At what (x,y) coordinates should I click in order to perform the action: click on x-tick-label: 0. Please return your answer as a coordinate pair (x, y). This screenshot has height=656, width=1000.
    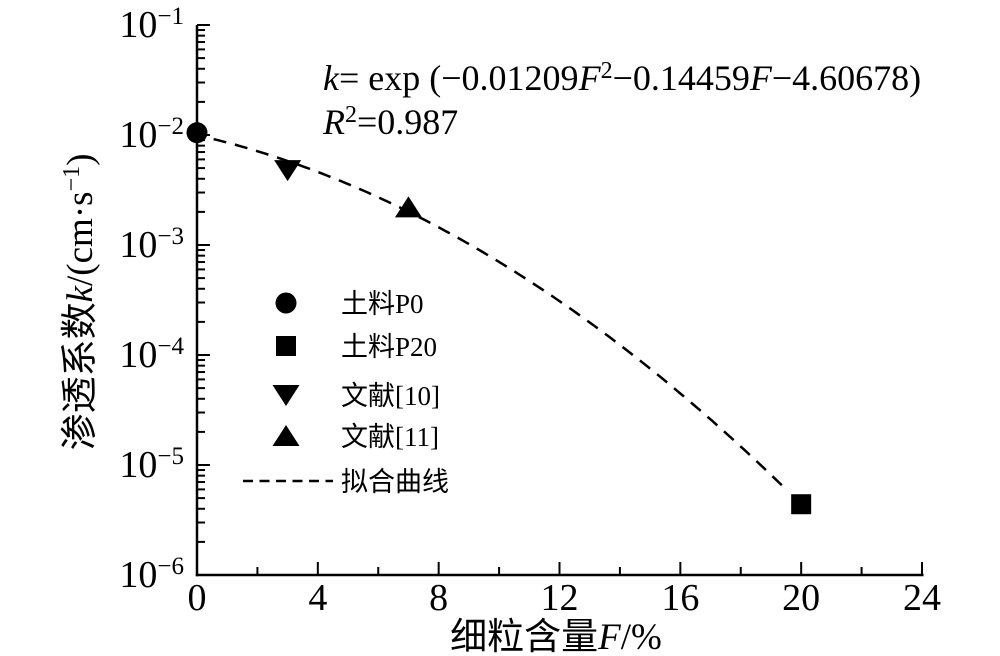
    Looking at the image, I should click on (197, 598).